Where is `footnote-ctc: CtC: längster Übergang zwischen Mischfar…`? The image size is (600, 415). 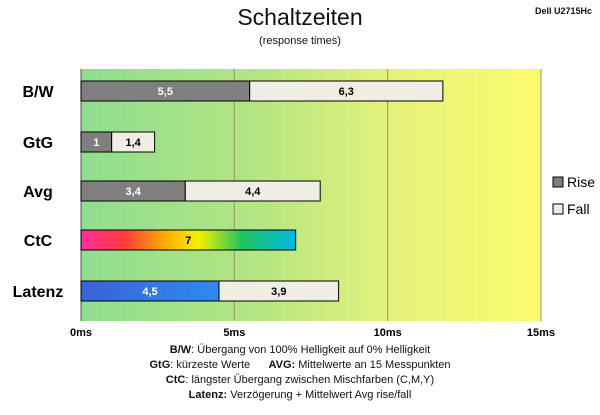 footnote-ctc: CtC: längster Übergang zwischen Mischfar… is located at coordinates (300, 380).